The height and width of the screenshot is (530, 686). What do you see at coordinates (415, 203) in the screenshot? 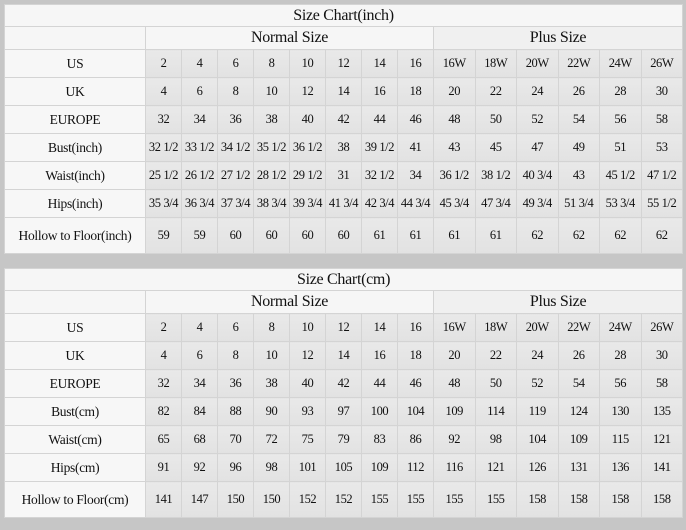
I see `size-value-cell: 44 3/4` at bounding box center [415, 203].